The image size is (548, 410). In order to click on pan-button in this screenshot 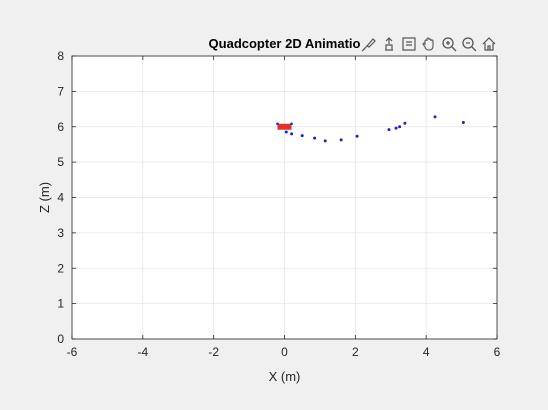, I will do `click(428, 44)`.